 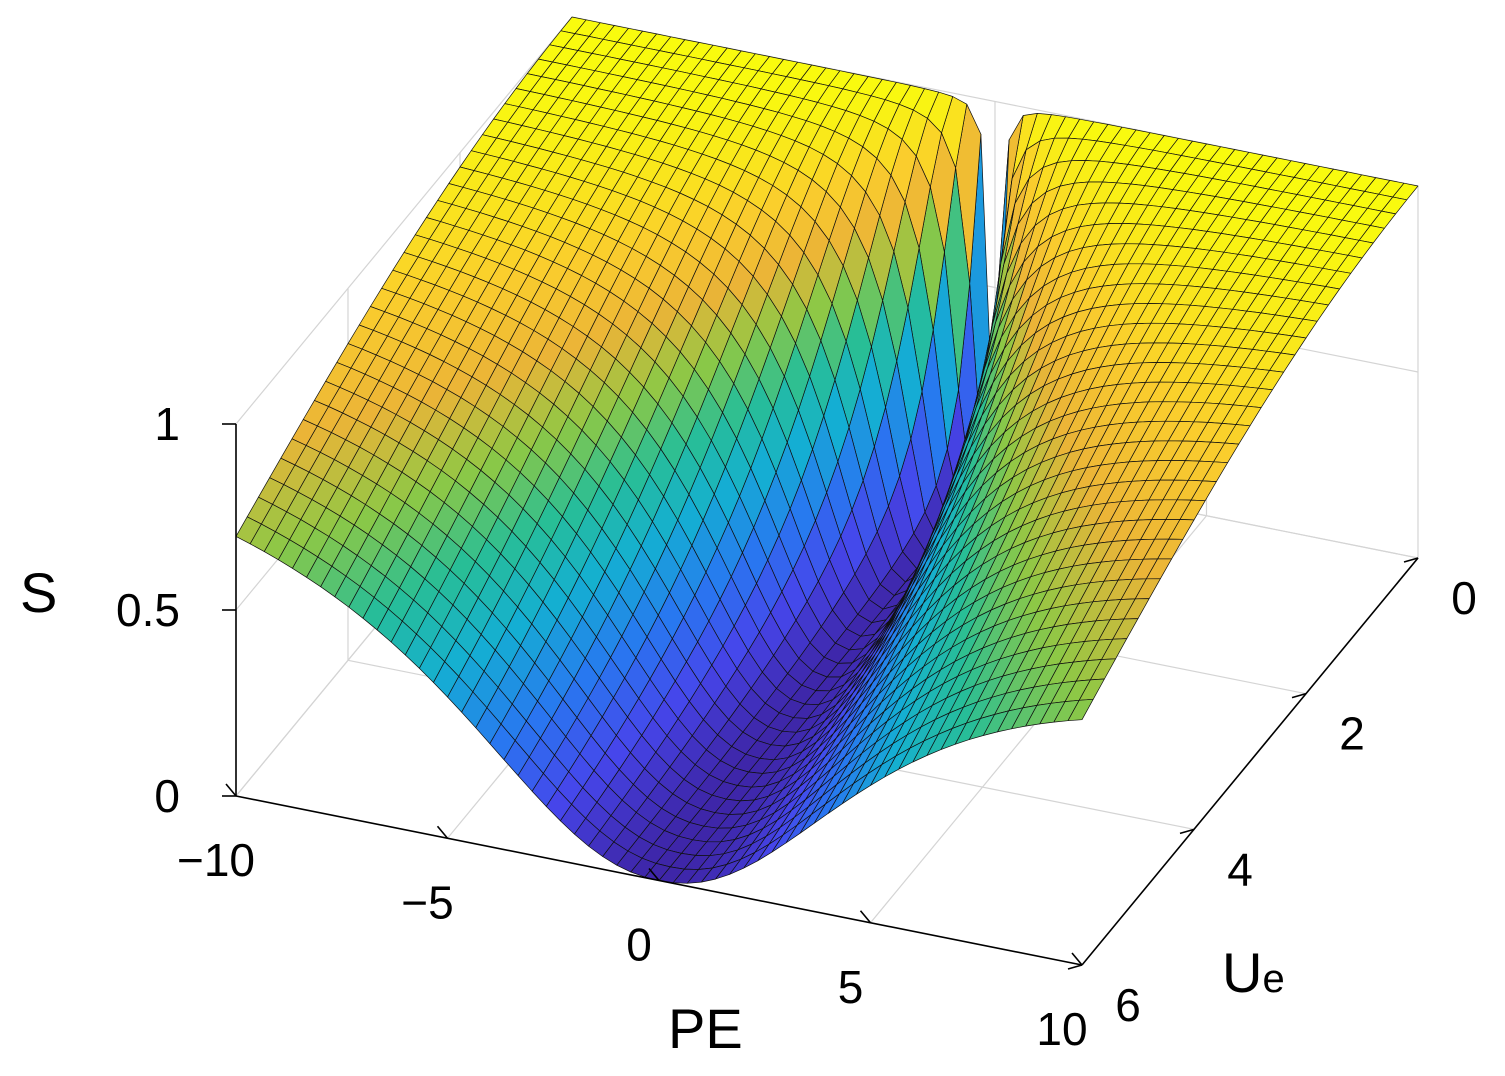 I want to click on y-tick-label: 2, so click(x=1352, y=734).